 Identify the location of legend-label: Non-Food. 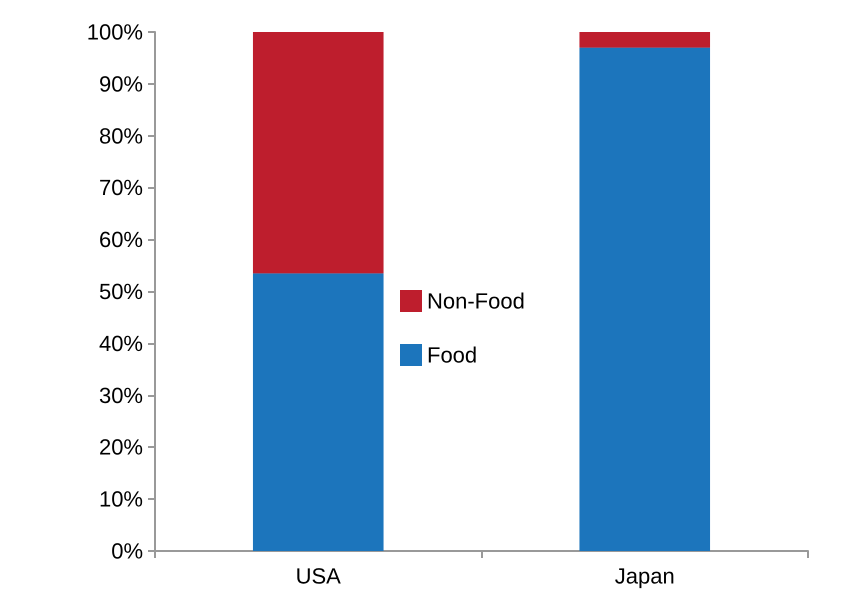
(476, 301).